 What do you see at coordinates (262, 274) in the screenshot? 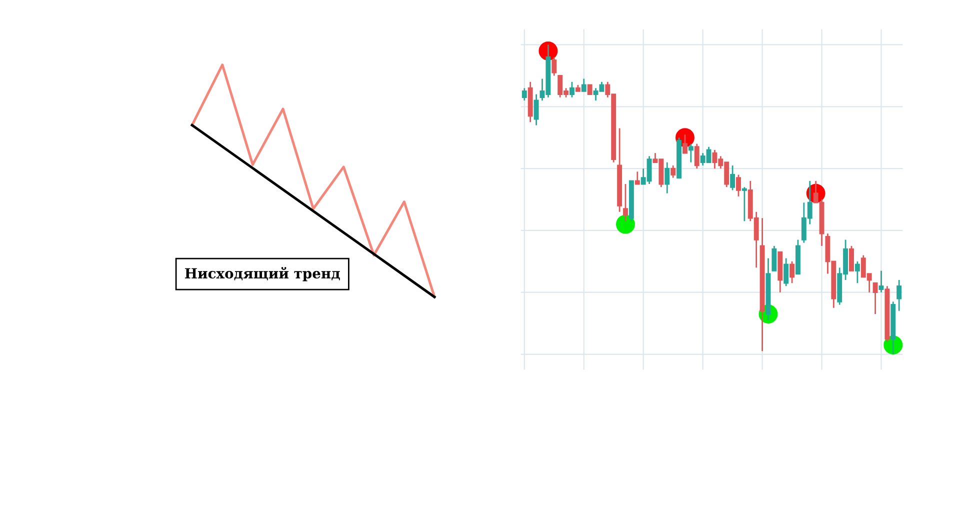
I see `annotation: Нисходящий тренд` at bounding box center [262, 274].